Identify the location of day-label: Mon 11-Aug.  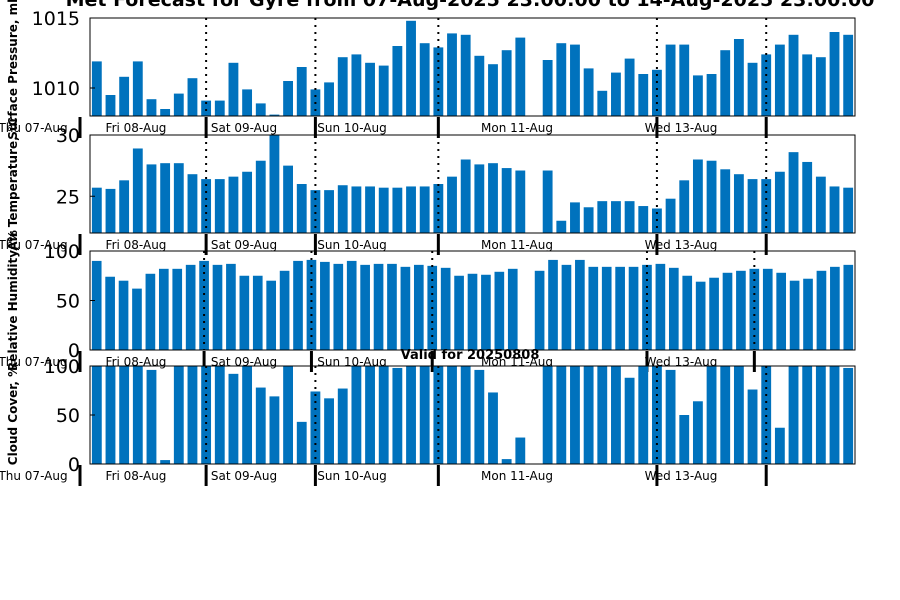
(517, 128).